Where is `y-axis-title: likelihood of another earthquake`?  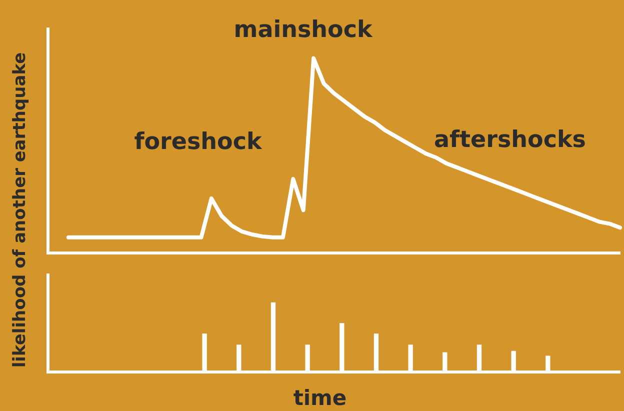 y-axis-title: likelihood of another earthquake is located at coordinates (20, 210).